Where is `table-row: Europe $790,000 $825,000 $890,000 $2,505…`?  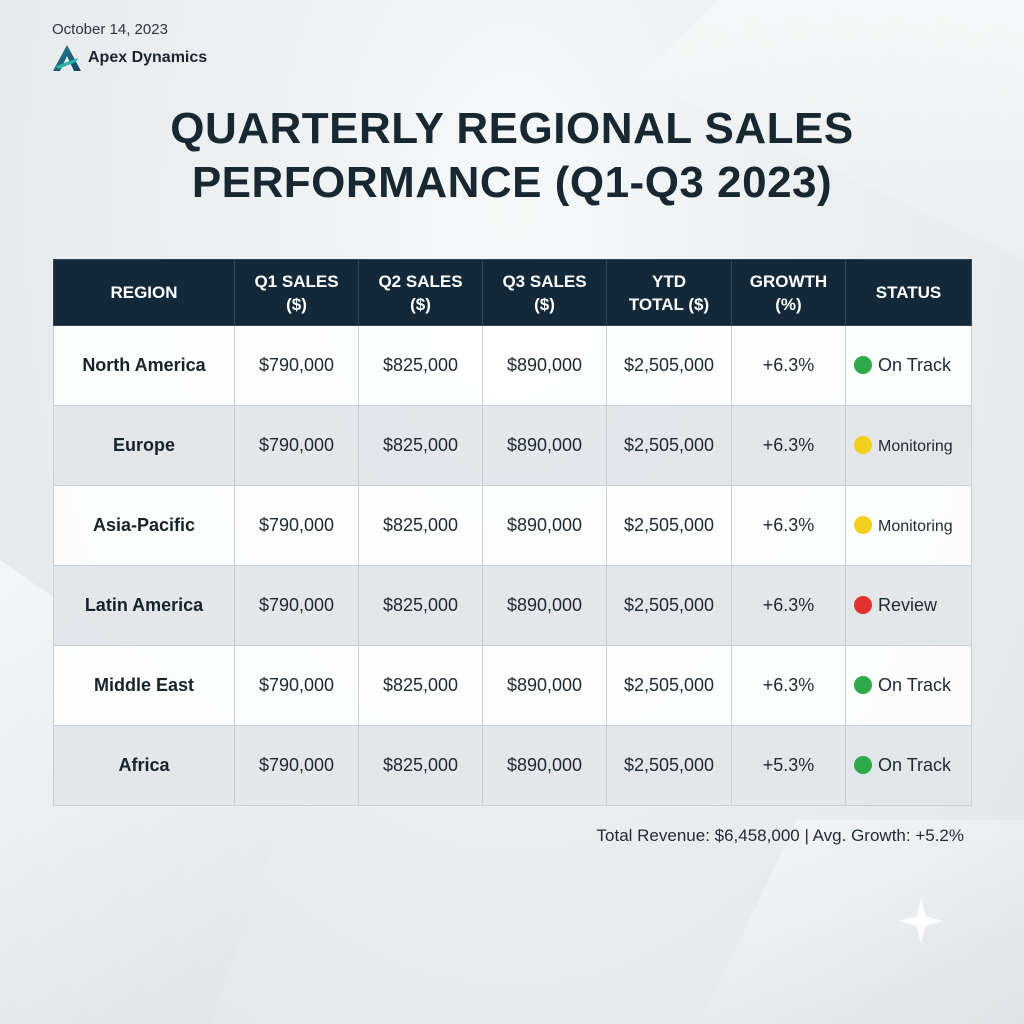
table-row: Europe $790,000 $825,000 $890,000 $2,505… is located at coordinates (512, 445).